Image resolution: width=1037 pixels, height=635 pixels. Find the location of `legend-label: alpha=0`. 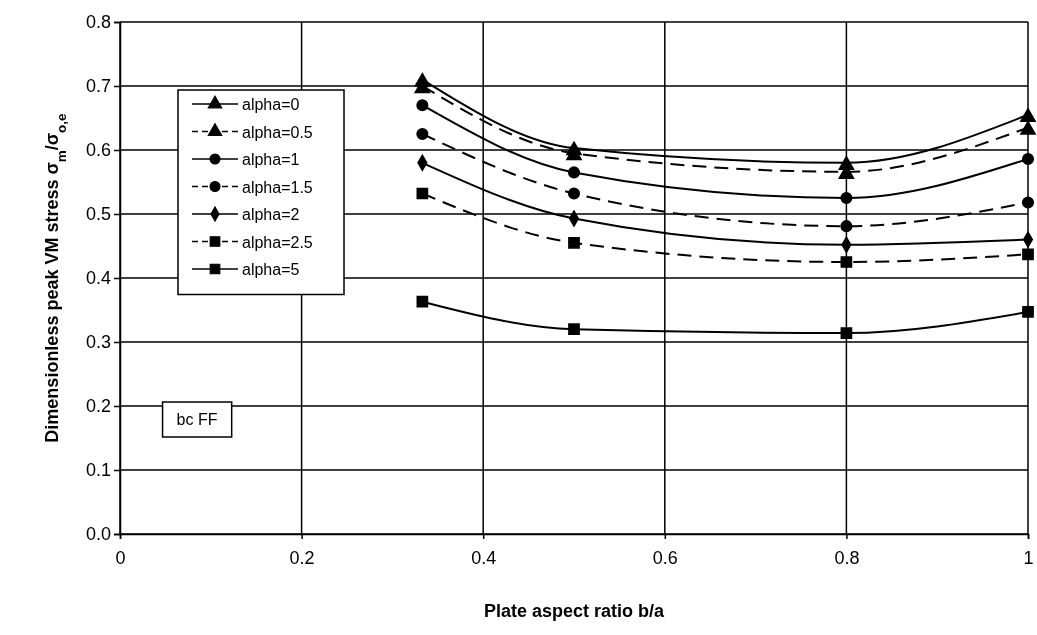

legend-label: alpha=0 is located at coordinates (271, 104).